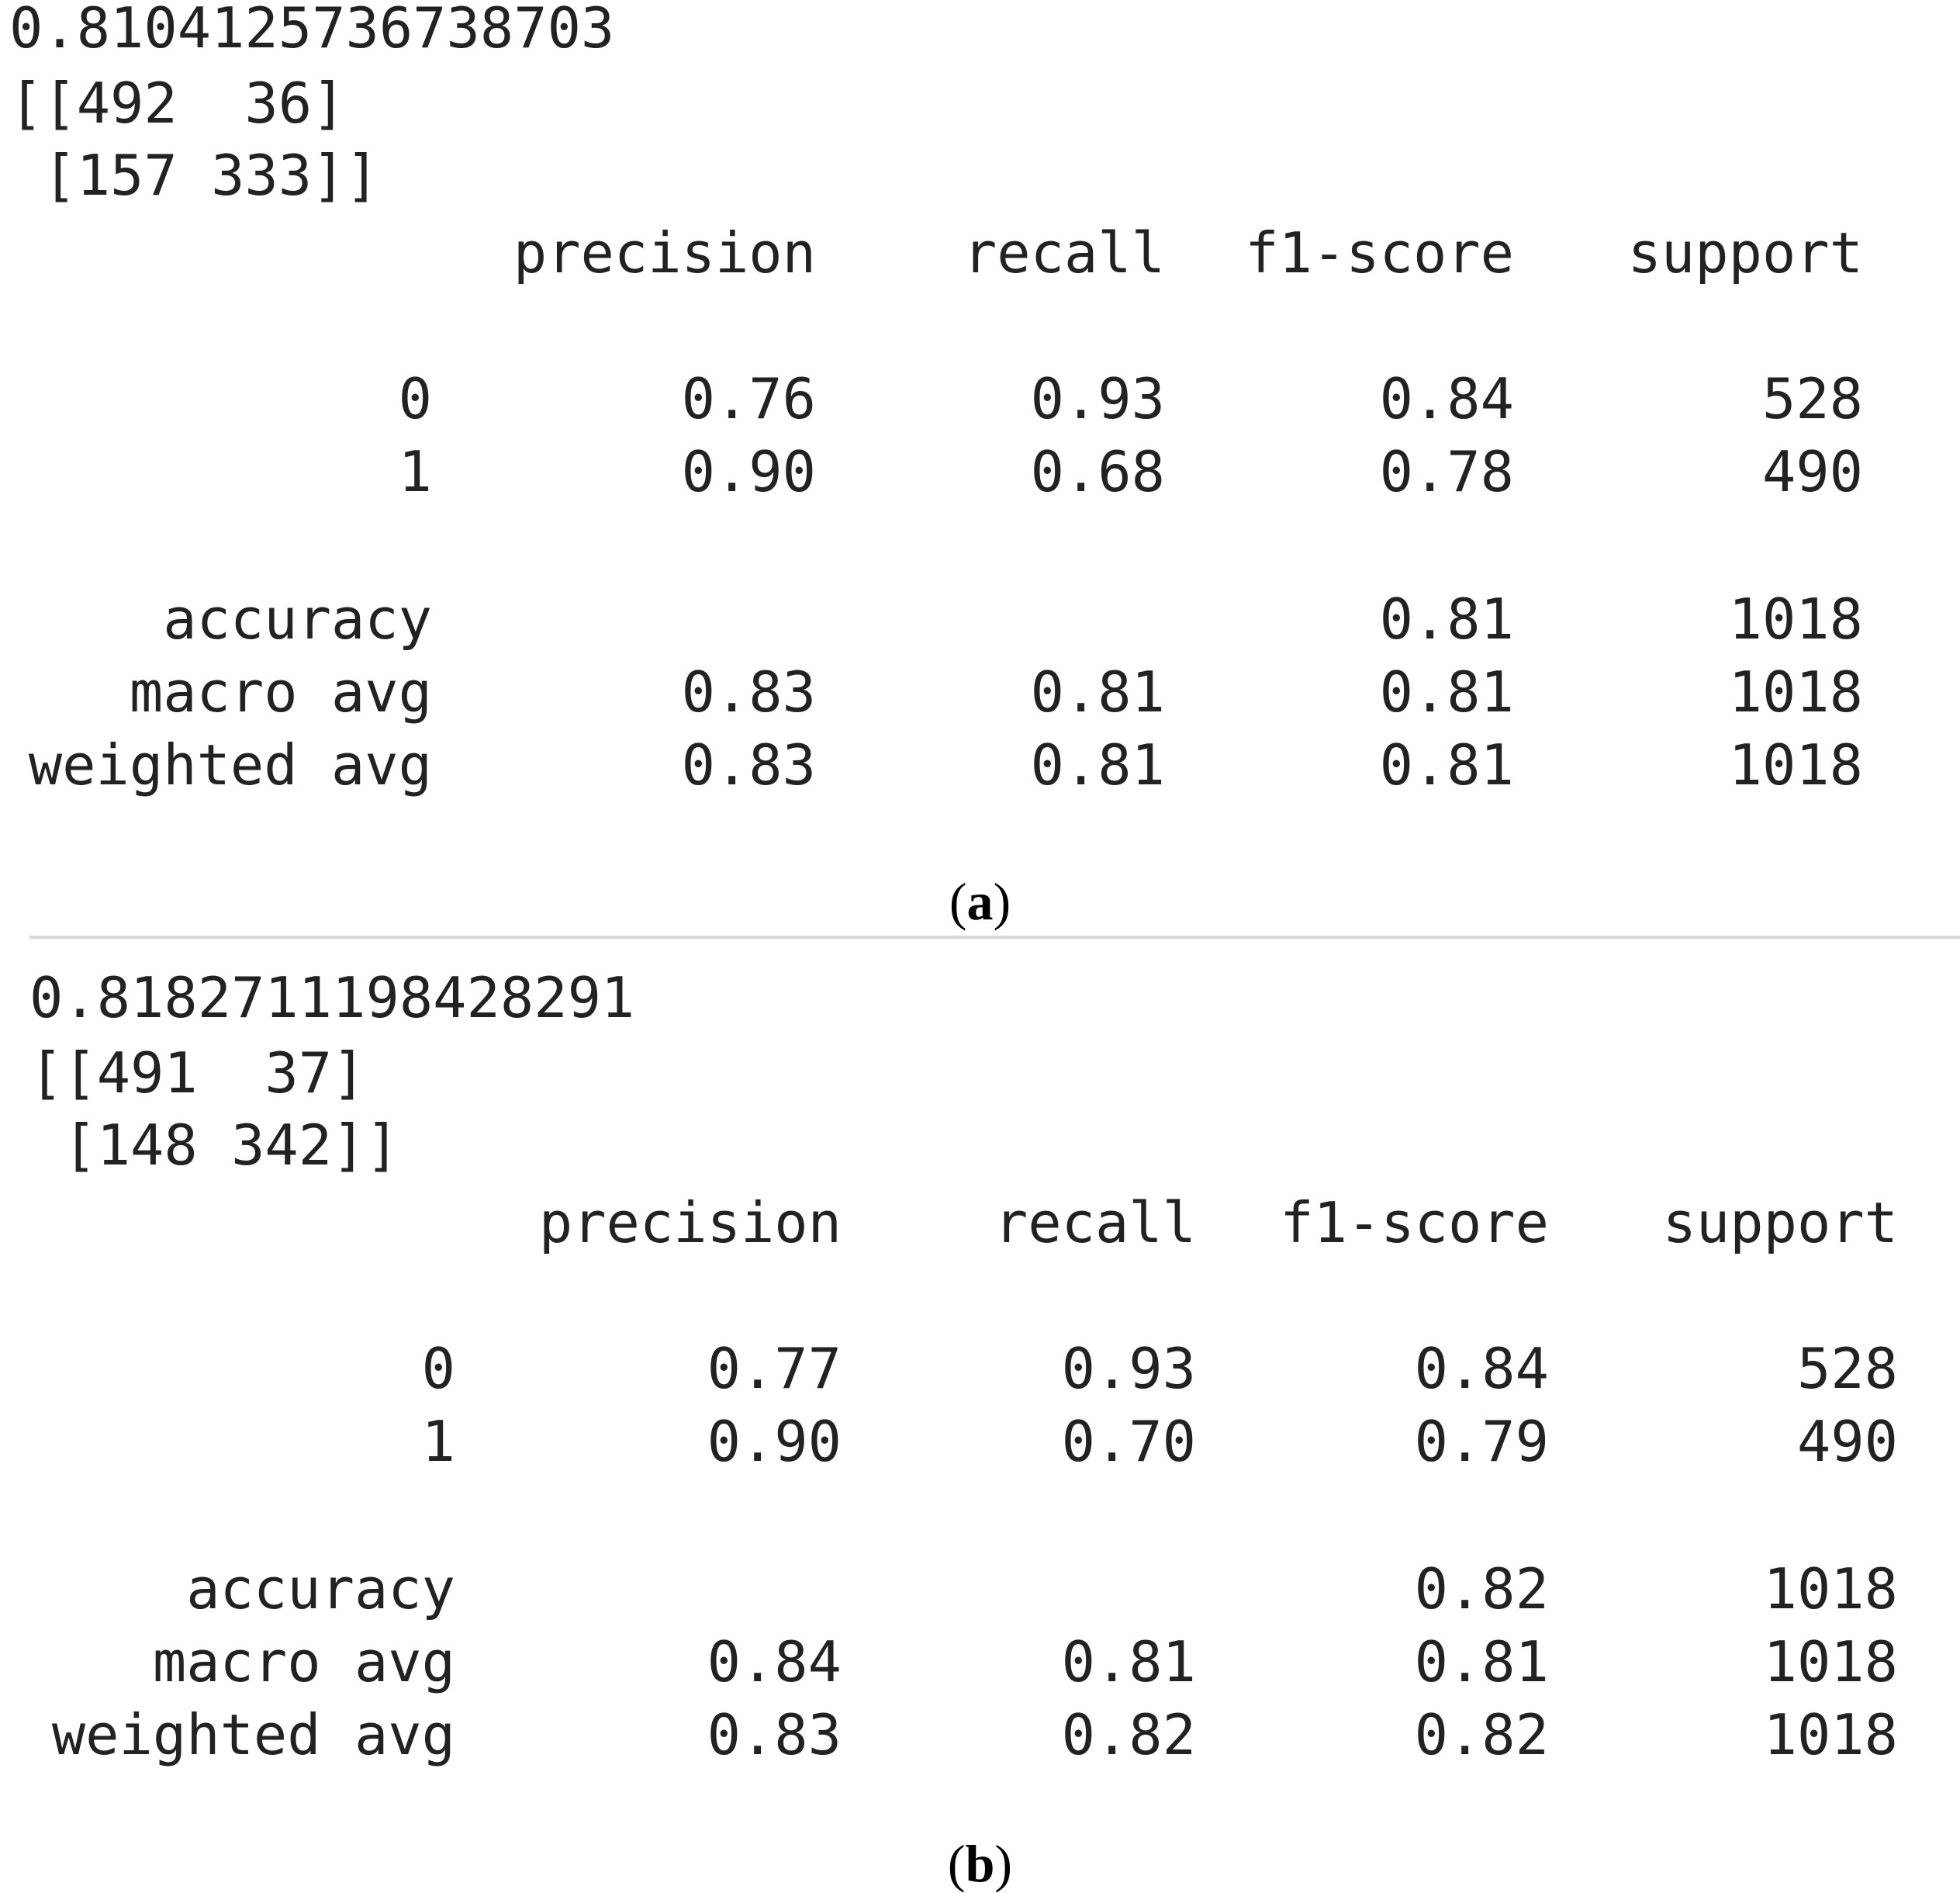 The height and width of the screenshot is (1893, 1960). I want to click on caption-a: (a), so click(980, 902).